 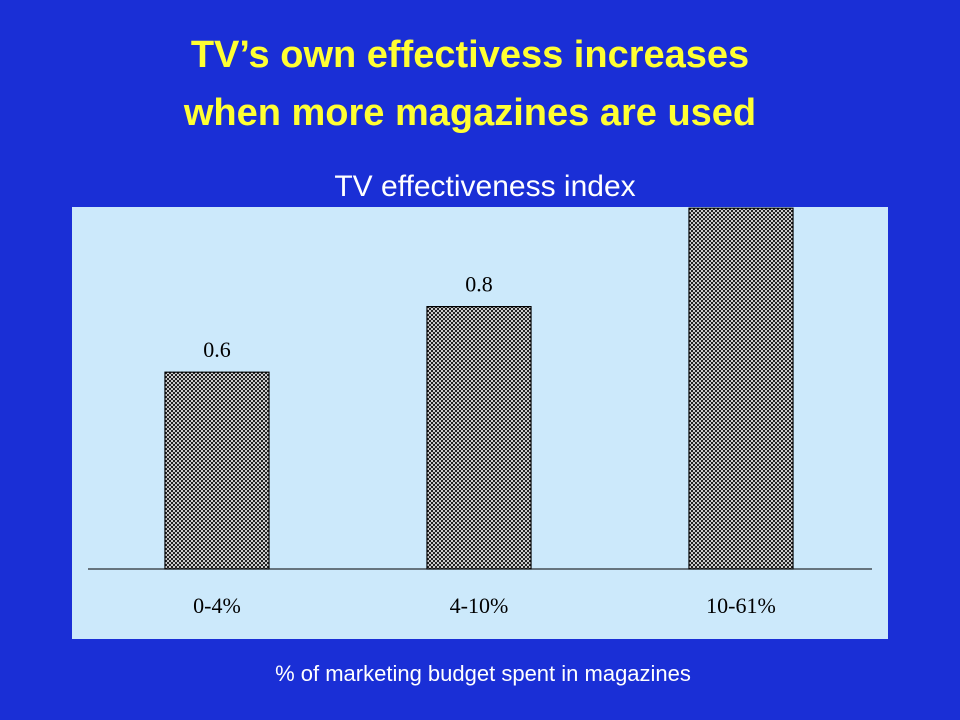 What do you see at coordinates (741, 605) in the screenshot?
I see `category-label-10-61%: 10-61%` at bounding box center [741, 605].